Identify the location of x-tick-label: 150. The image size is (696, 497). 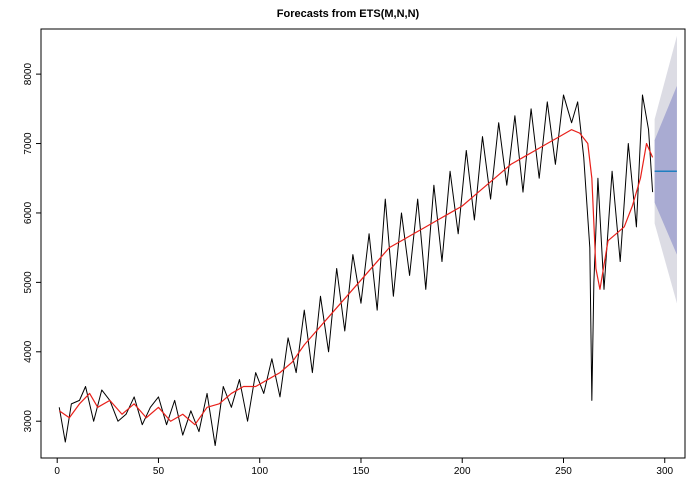
(361, 471).